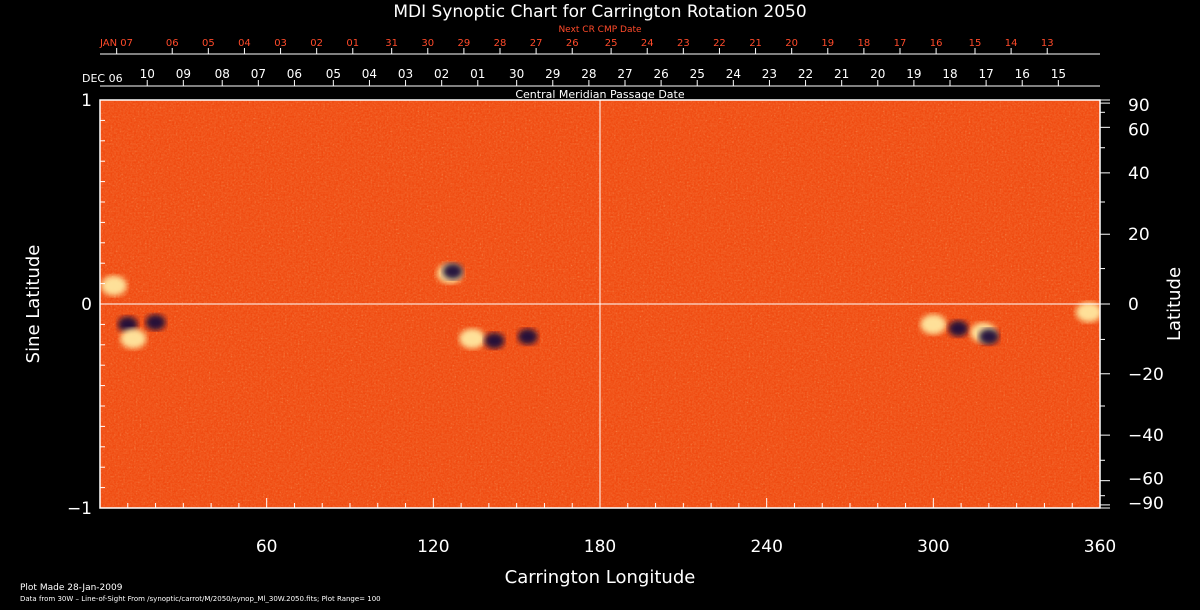 The height and width of the screenshot is (610, 1200). I want to click on next-cr-date-label: 19, so click(827, 43).